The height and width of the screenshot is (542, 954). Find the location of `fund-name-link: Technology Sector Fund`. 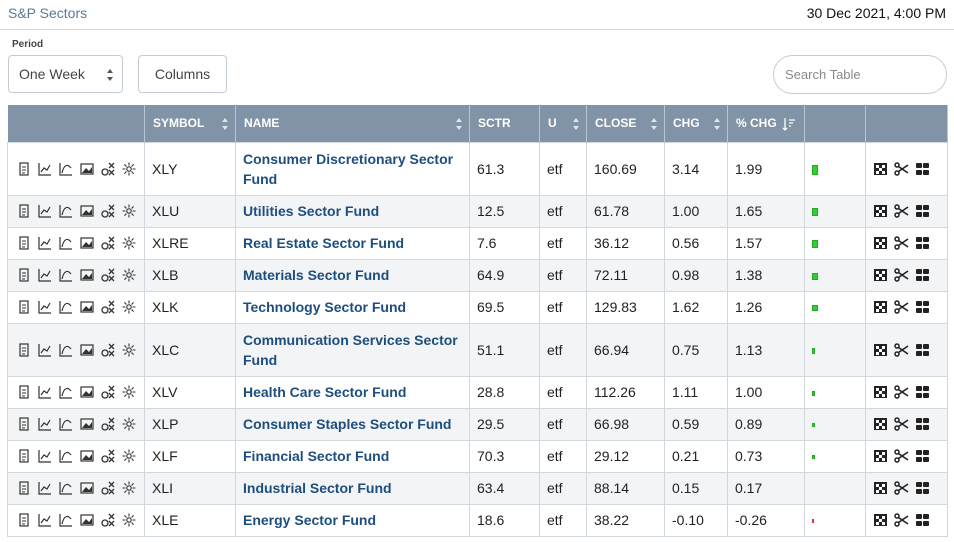

fund-name-link: Technology Sector Fund is located at coordinates (325, 307).